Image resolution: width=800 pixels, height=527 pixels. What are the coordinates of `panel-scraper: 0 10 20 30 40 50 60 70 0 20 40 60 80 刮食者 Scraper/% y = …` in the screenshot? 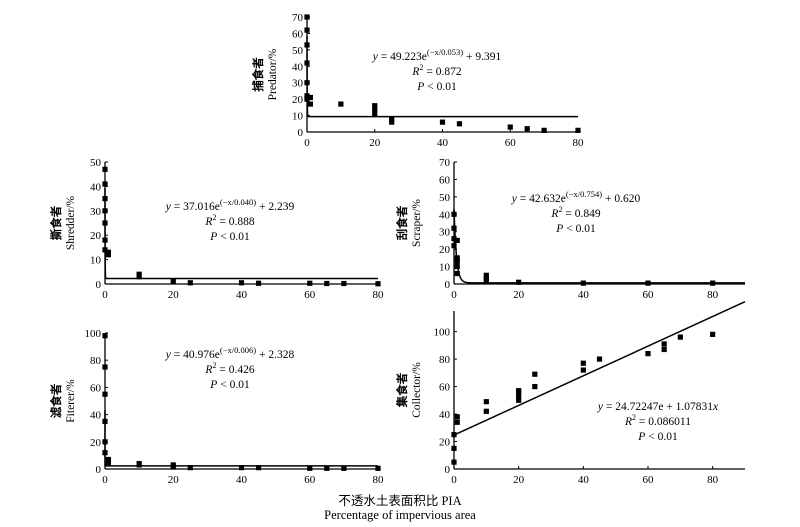 It's located at (570, 229).